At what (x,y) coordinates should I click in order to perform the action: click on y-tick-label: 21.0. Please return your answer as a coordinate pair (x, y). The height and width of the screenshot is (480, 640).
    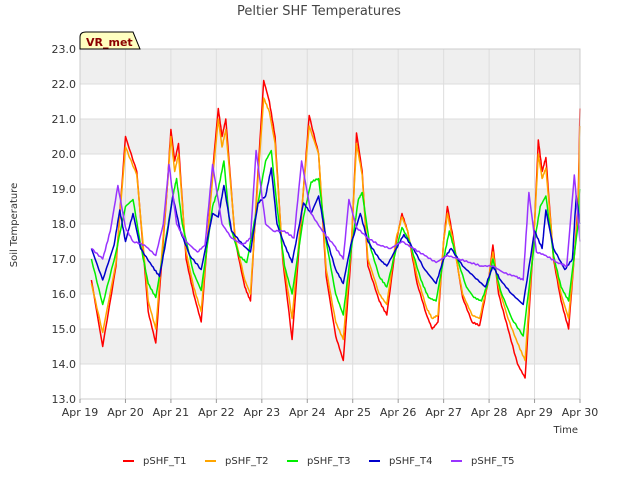
    Looking at the image, I should click on (64, 119).